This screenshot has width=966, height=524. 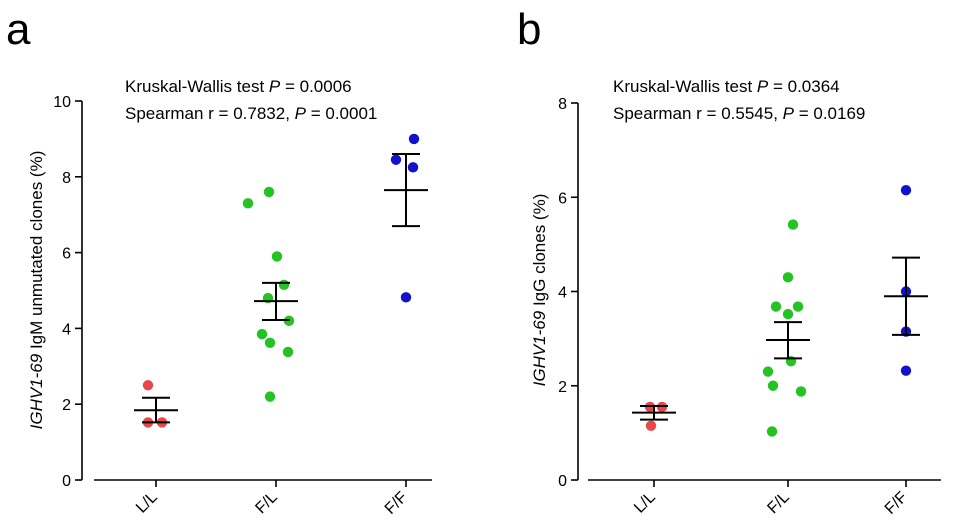 I want to click on y-axis-label: IGHV1-69 IgG clones (%), so click(x=539, y=290).